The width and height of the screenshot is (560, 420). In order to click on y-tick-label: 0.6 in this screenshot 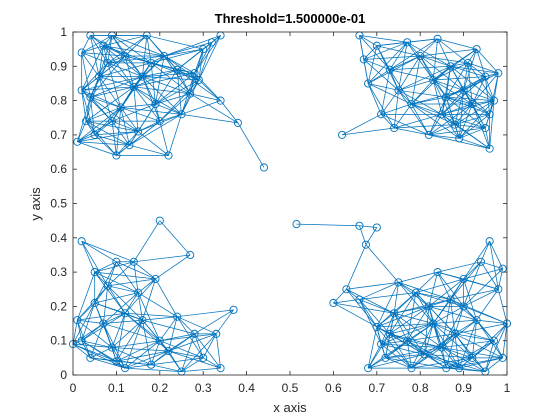, I will do `click(58, 169)`.